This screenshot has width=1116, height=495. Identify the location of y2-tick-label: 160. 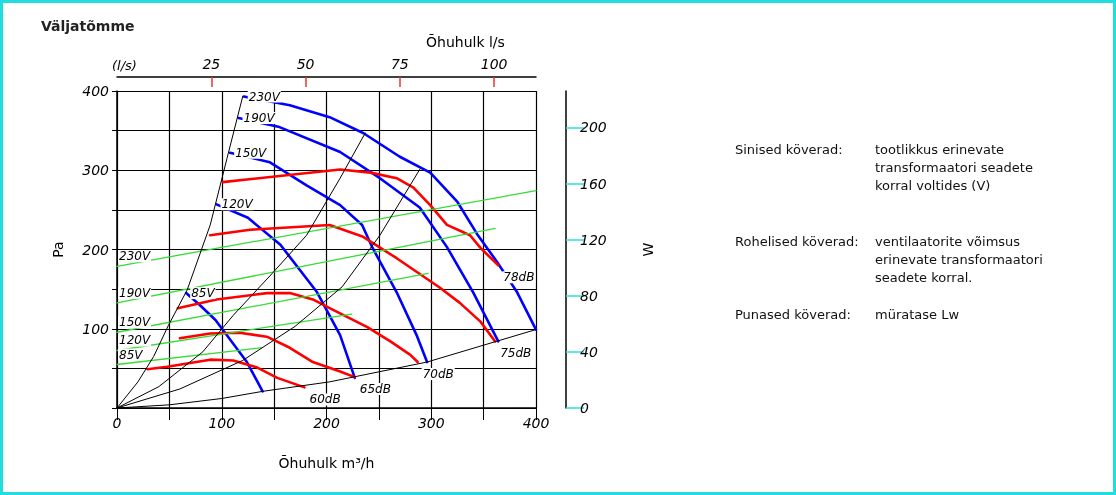
(593, 183).